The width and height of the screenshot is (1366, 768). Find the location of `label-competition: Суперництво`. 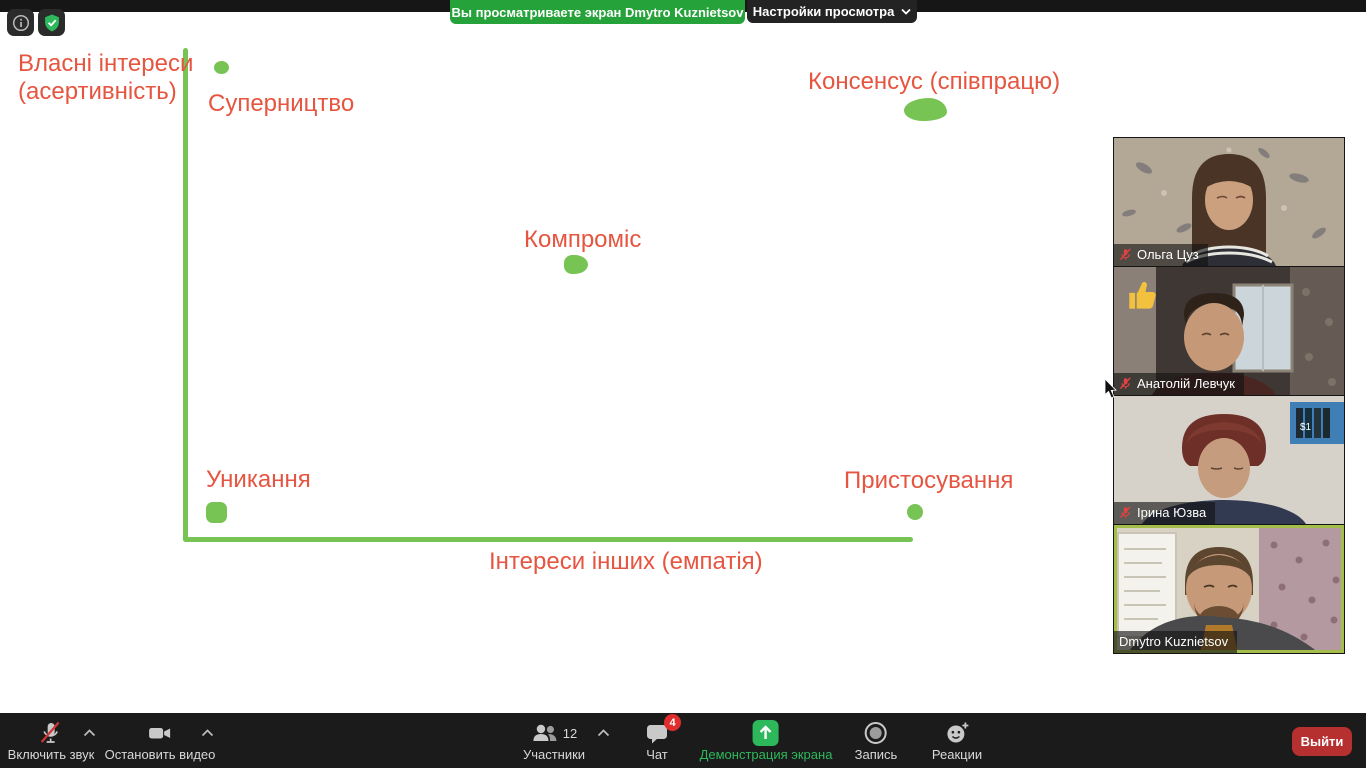

label-competition: Суперництво is located at coordinates (281, 103).